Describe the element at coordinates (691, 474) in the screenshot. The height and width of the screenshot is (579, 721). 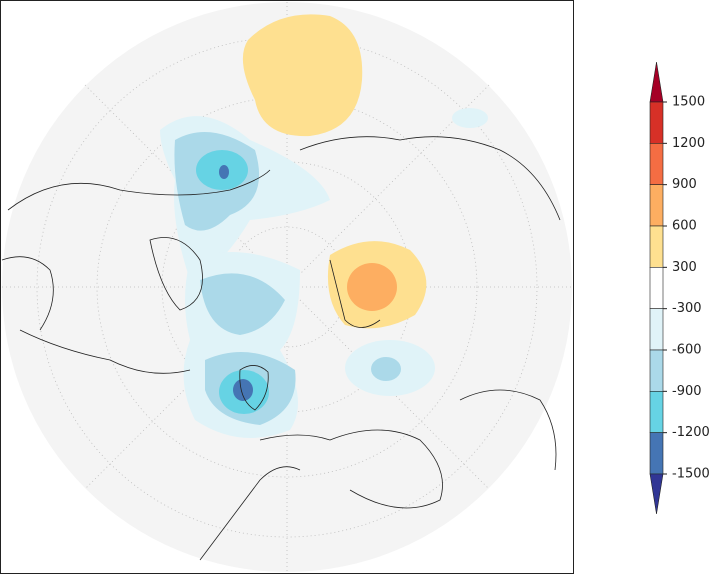
I see `colorbar-tick-label: -1500` at that location.